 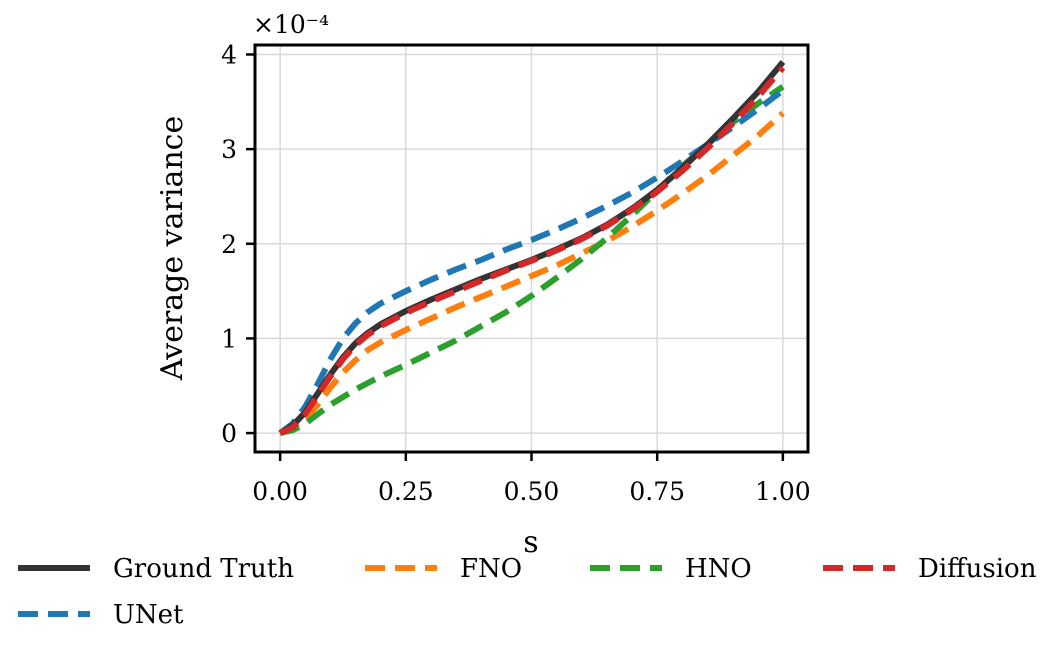 I want to click on y-tick-label: 1, so click(x=229, y=338).